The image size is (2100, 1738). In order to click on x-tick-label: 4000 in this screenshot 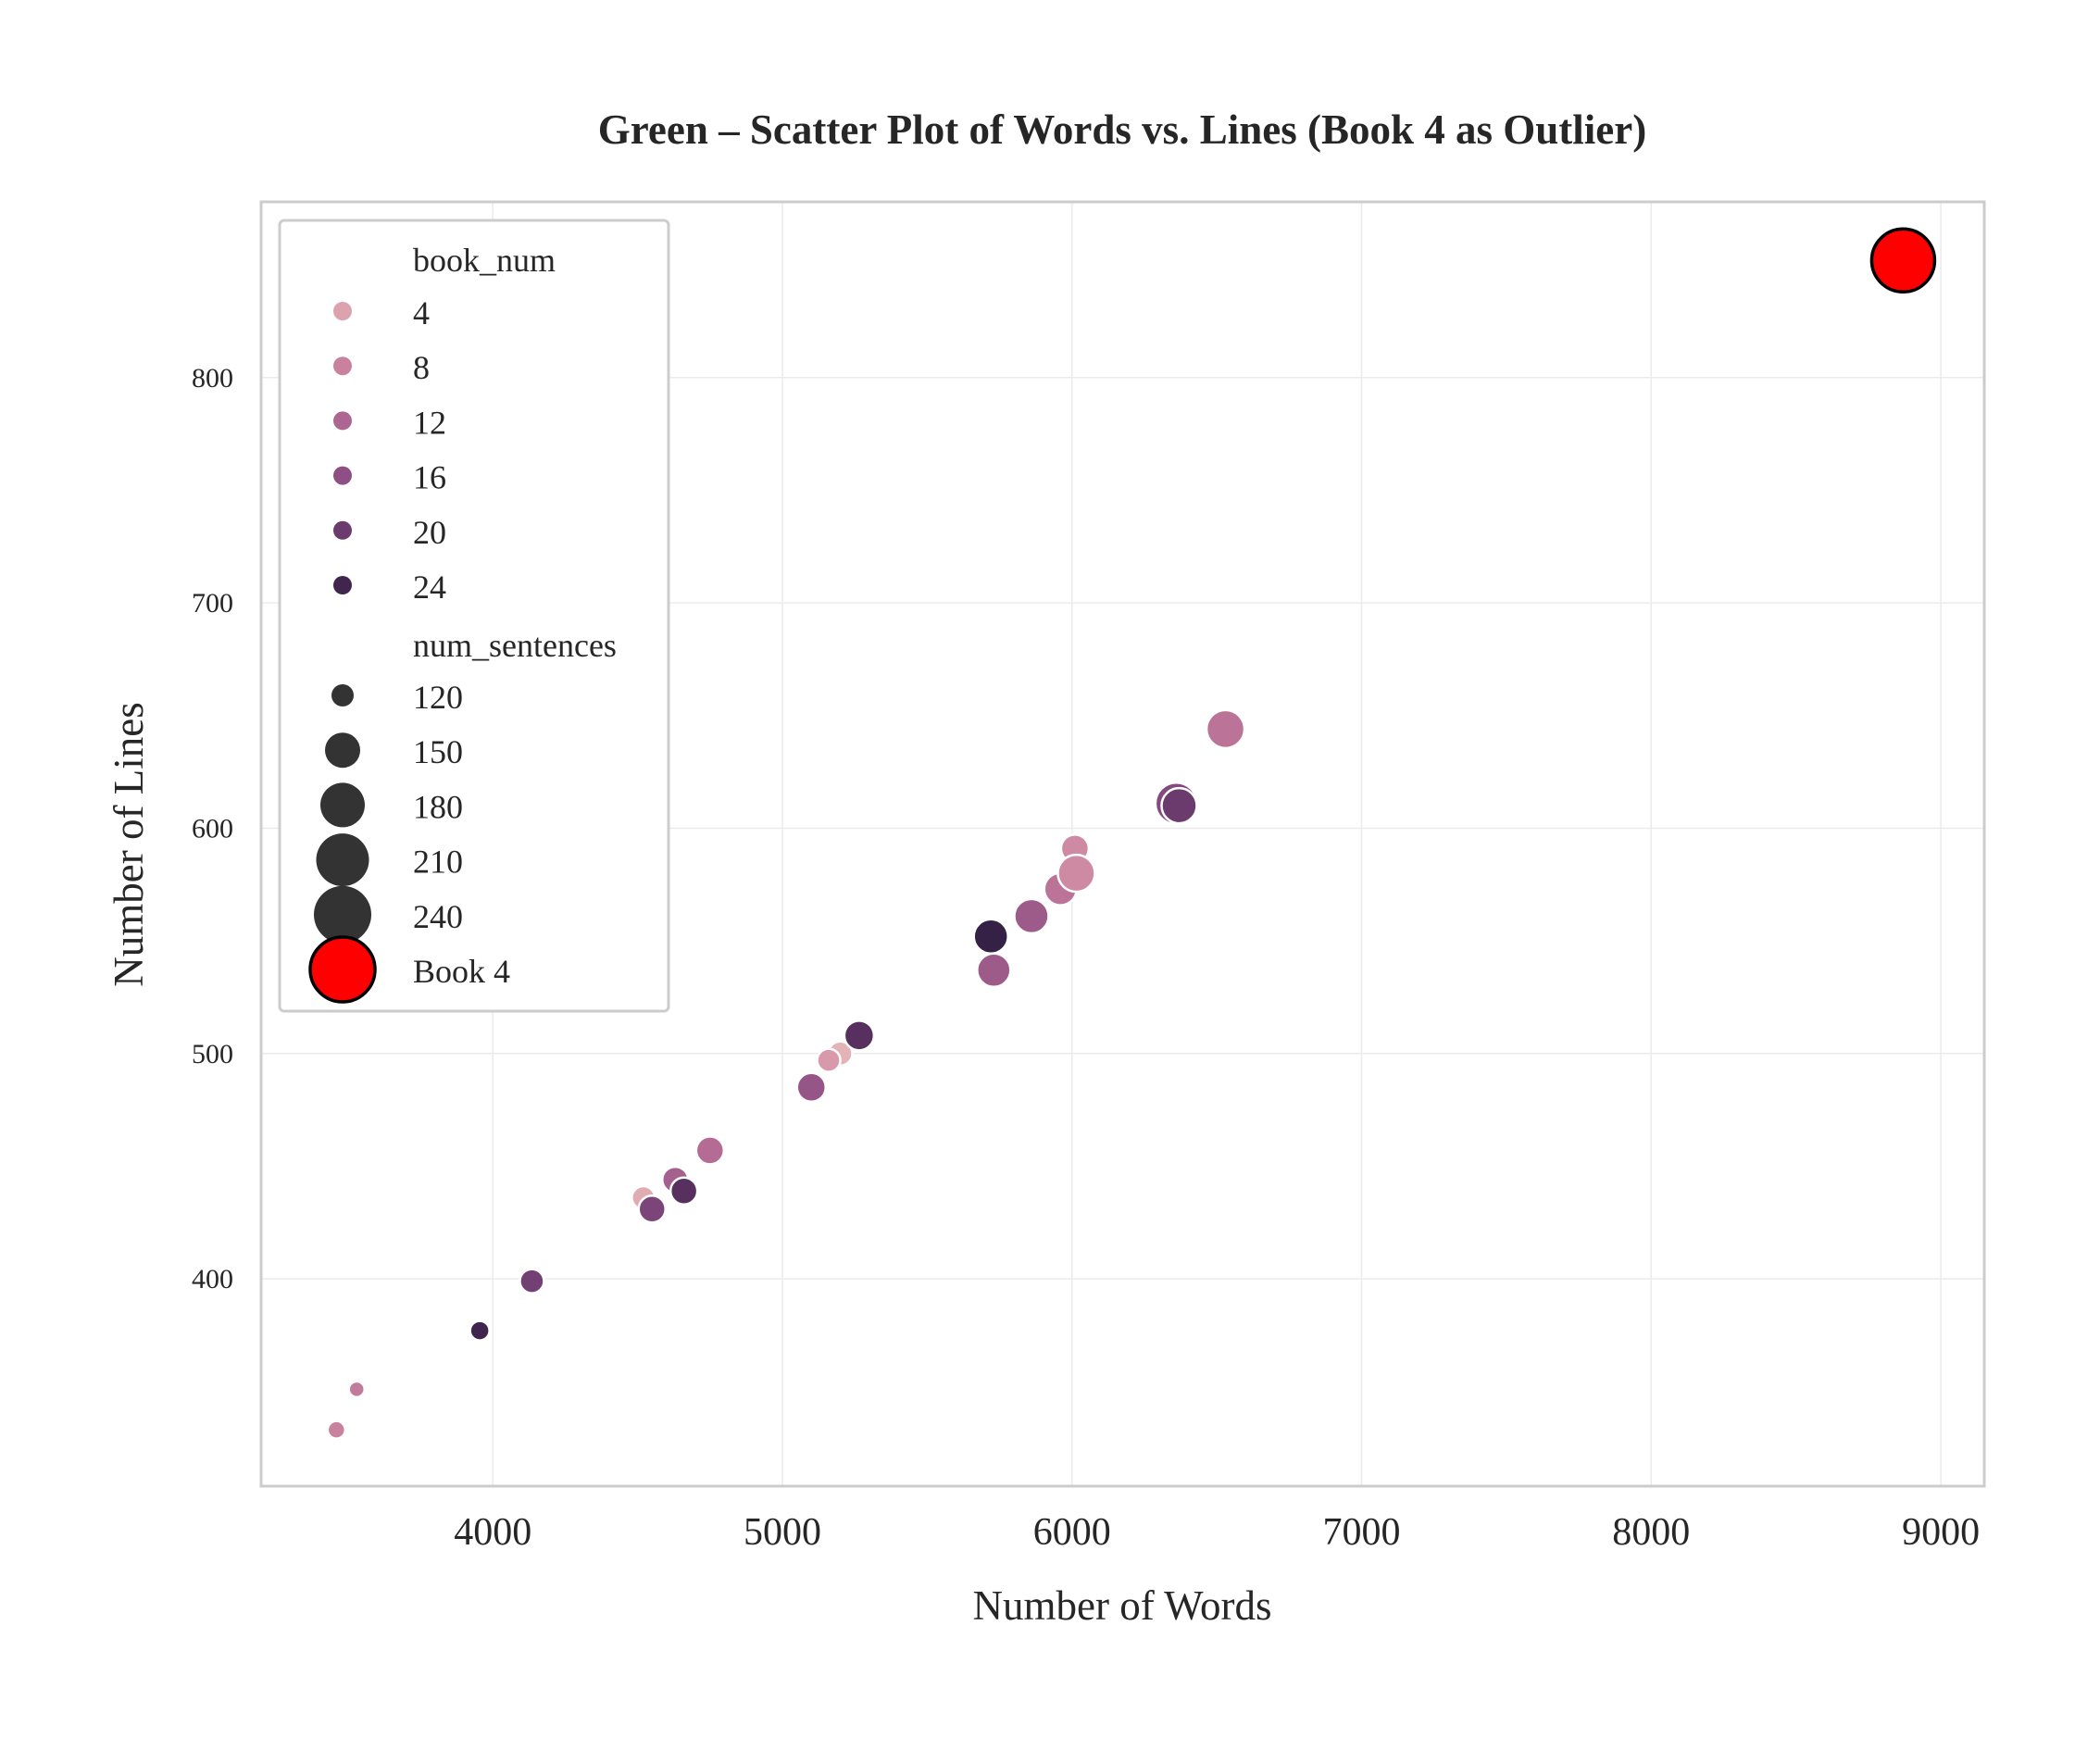, I will do `click(493, 1532)`.